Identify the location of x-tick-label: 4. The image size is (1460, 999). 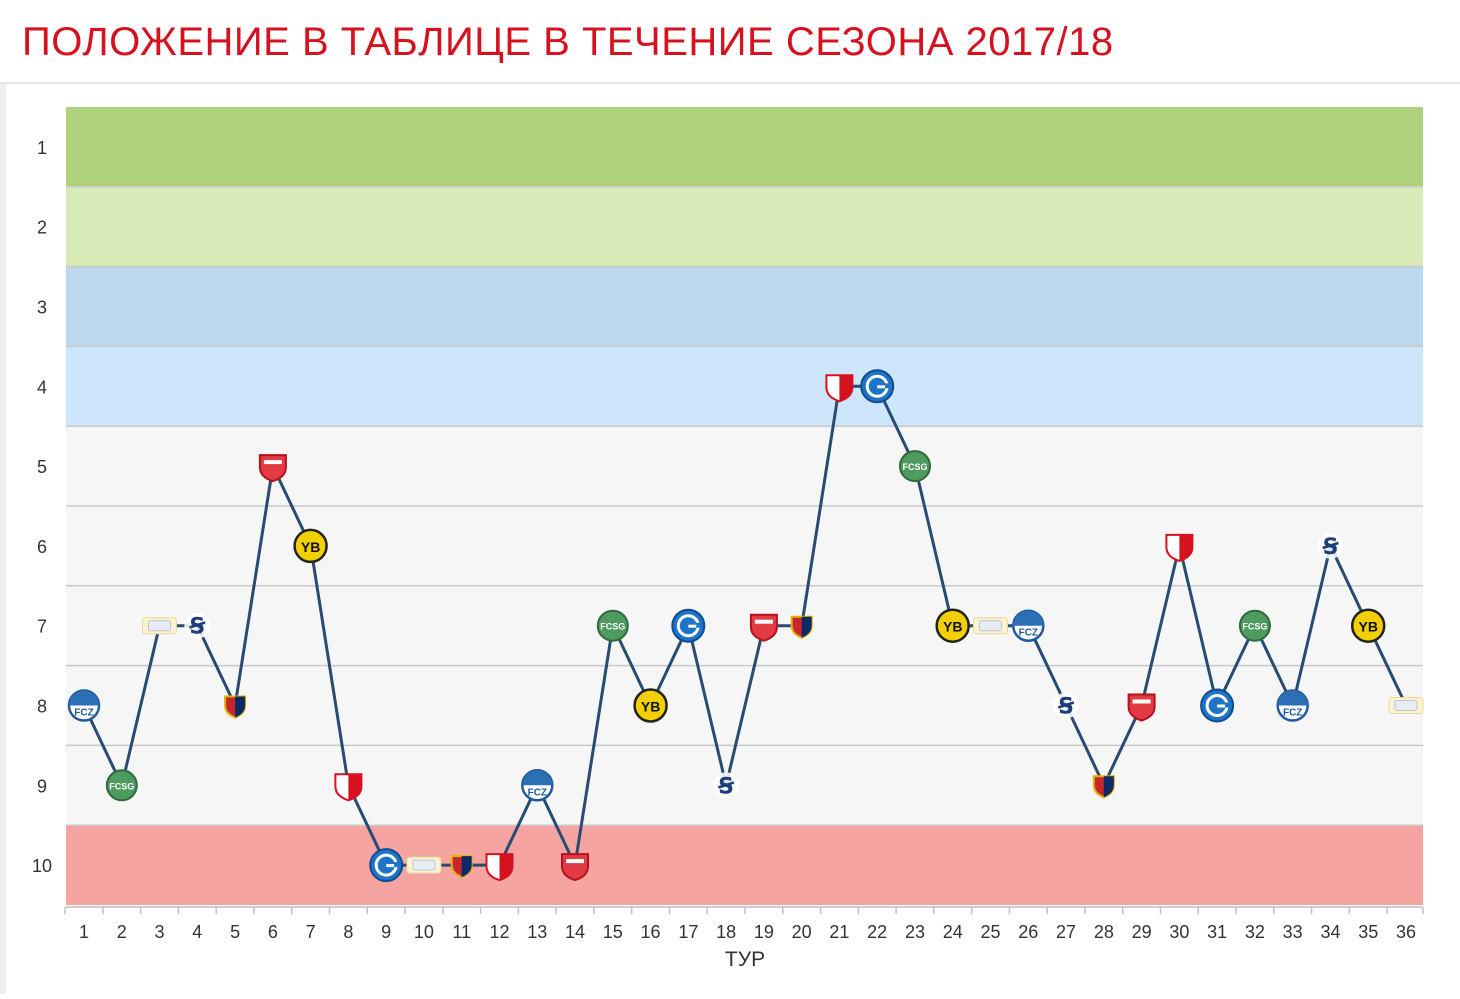
(197, 932).